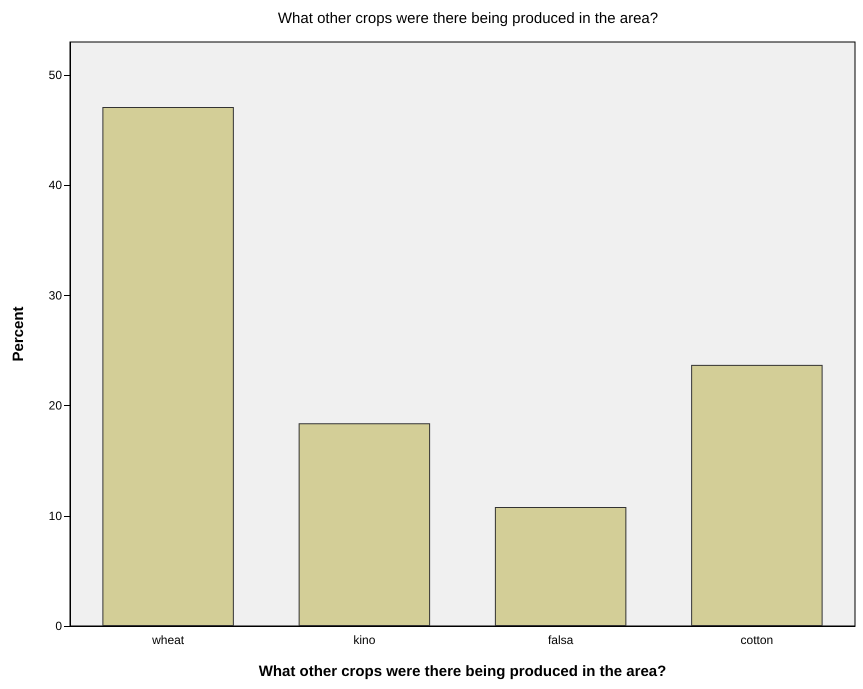  What do you see at coordinates (168, 640) in the screenshot?
I see `x-tick-label: wheat` at bounding box center [168, 640].